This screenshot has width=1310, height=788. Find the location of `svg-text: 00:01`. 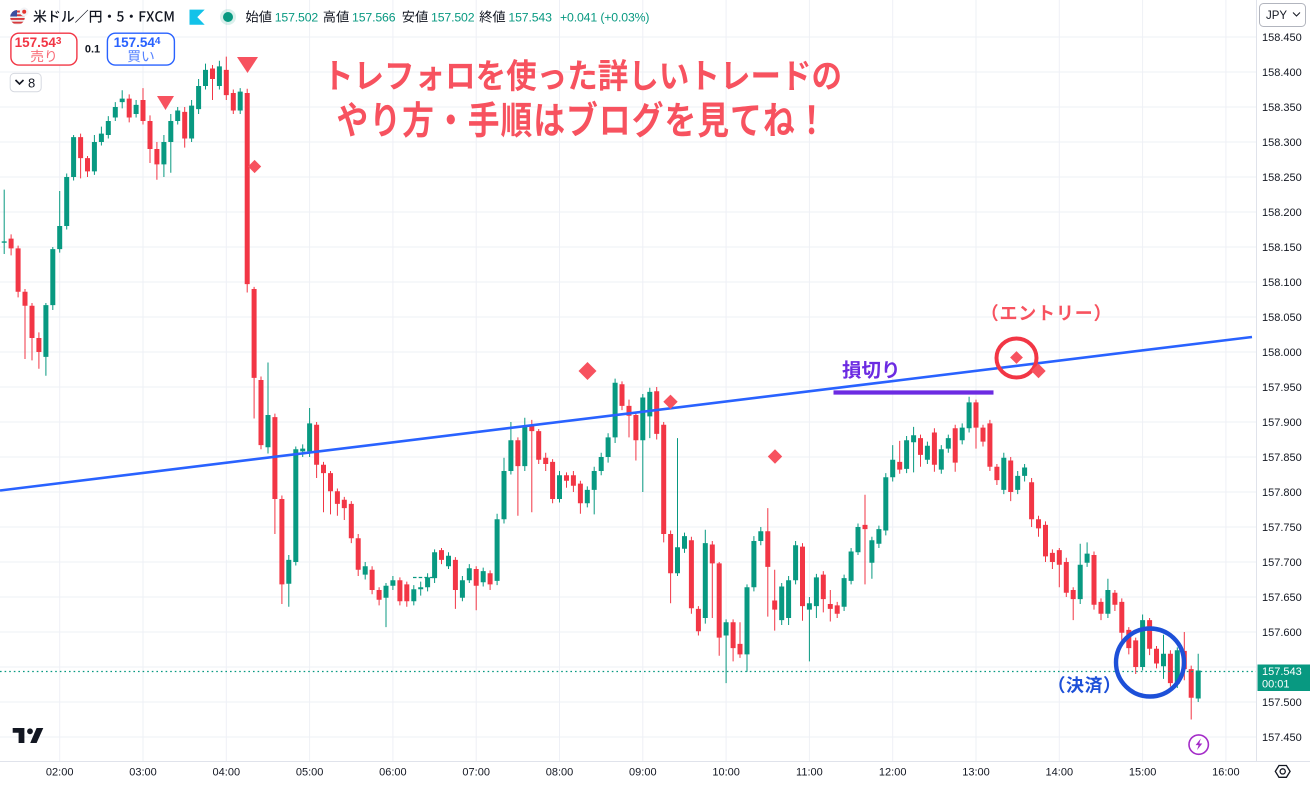

svg-text: 00:01 is located at coordinates (1276, 685).